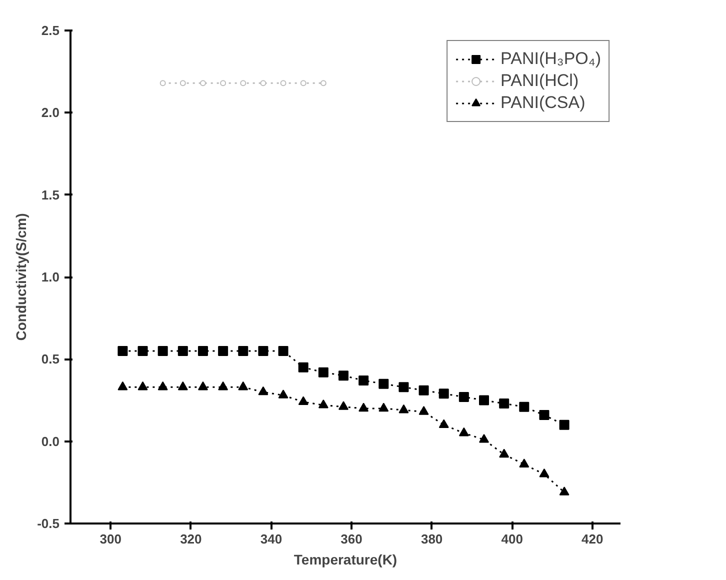 Image resolution: width=726 pixels, height=580 pixels. Describe the element at coordinates (50, 277) in the screenshot. I see `y-tick-label: 1.0` at that location.